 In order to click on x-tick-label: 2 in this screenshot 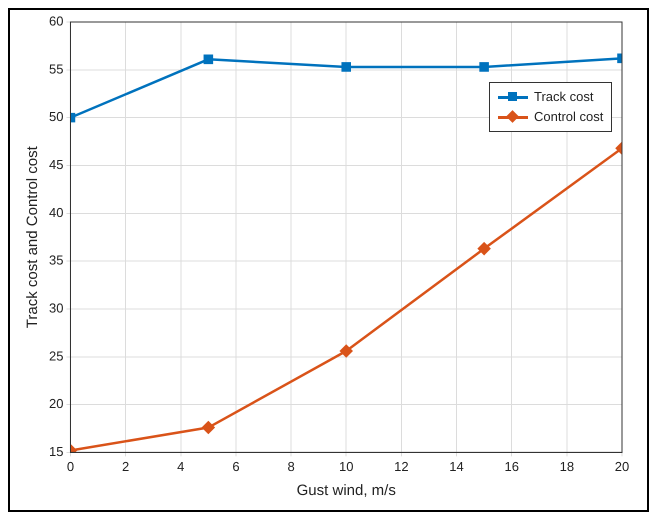, I will do `click(126, 466)`.